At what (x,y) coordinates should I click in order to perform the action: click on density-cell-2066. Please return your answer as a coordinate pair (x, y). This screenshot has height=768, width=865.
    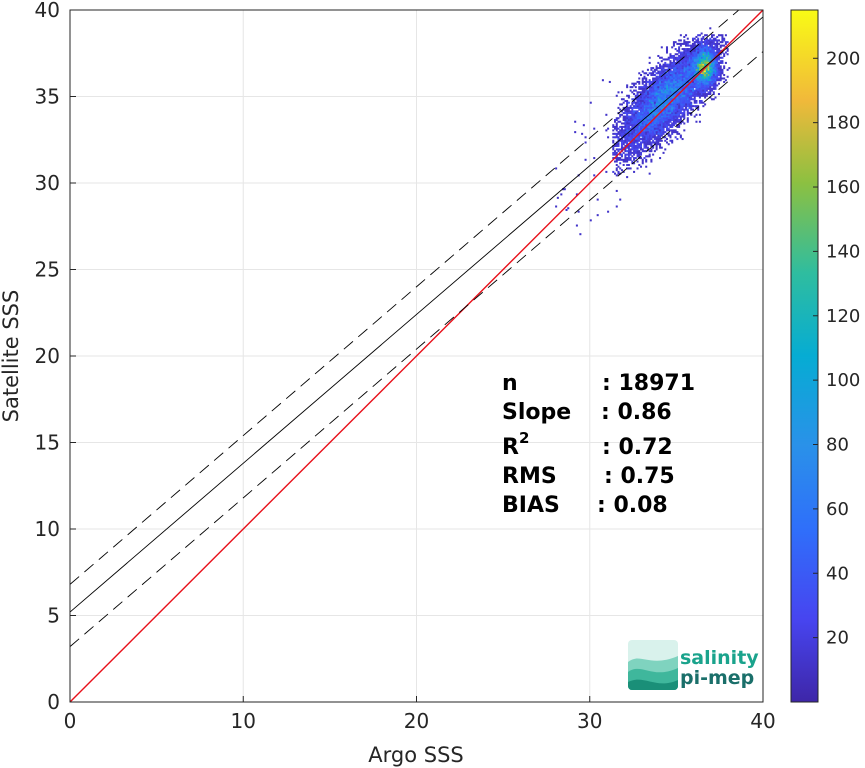
    Looking at the image, I should click on (725, 42).